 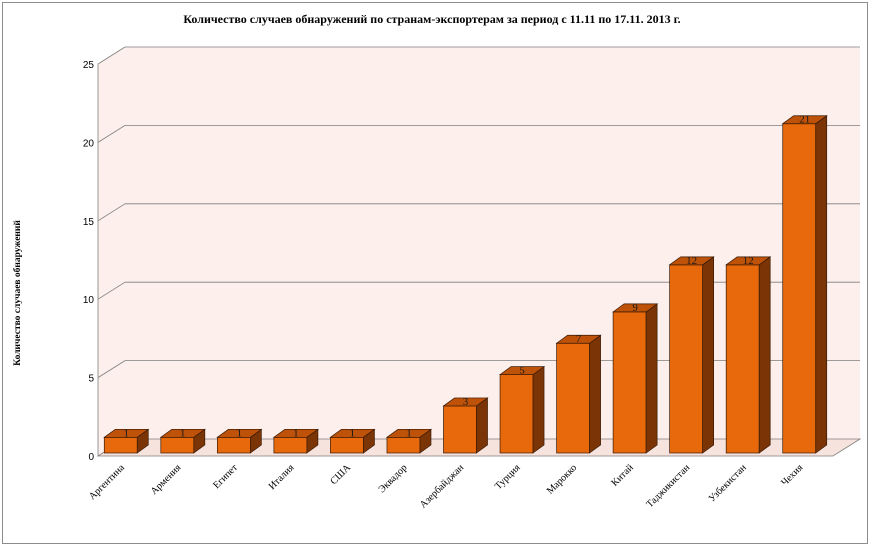 What do you see at coordinates (282, 477) in the screenshot?
I see `x-tick-label: Италия` at bounding box center [282, 477].